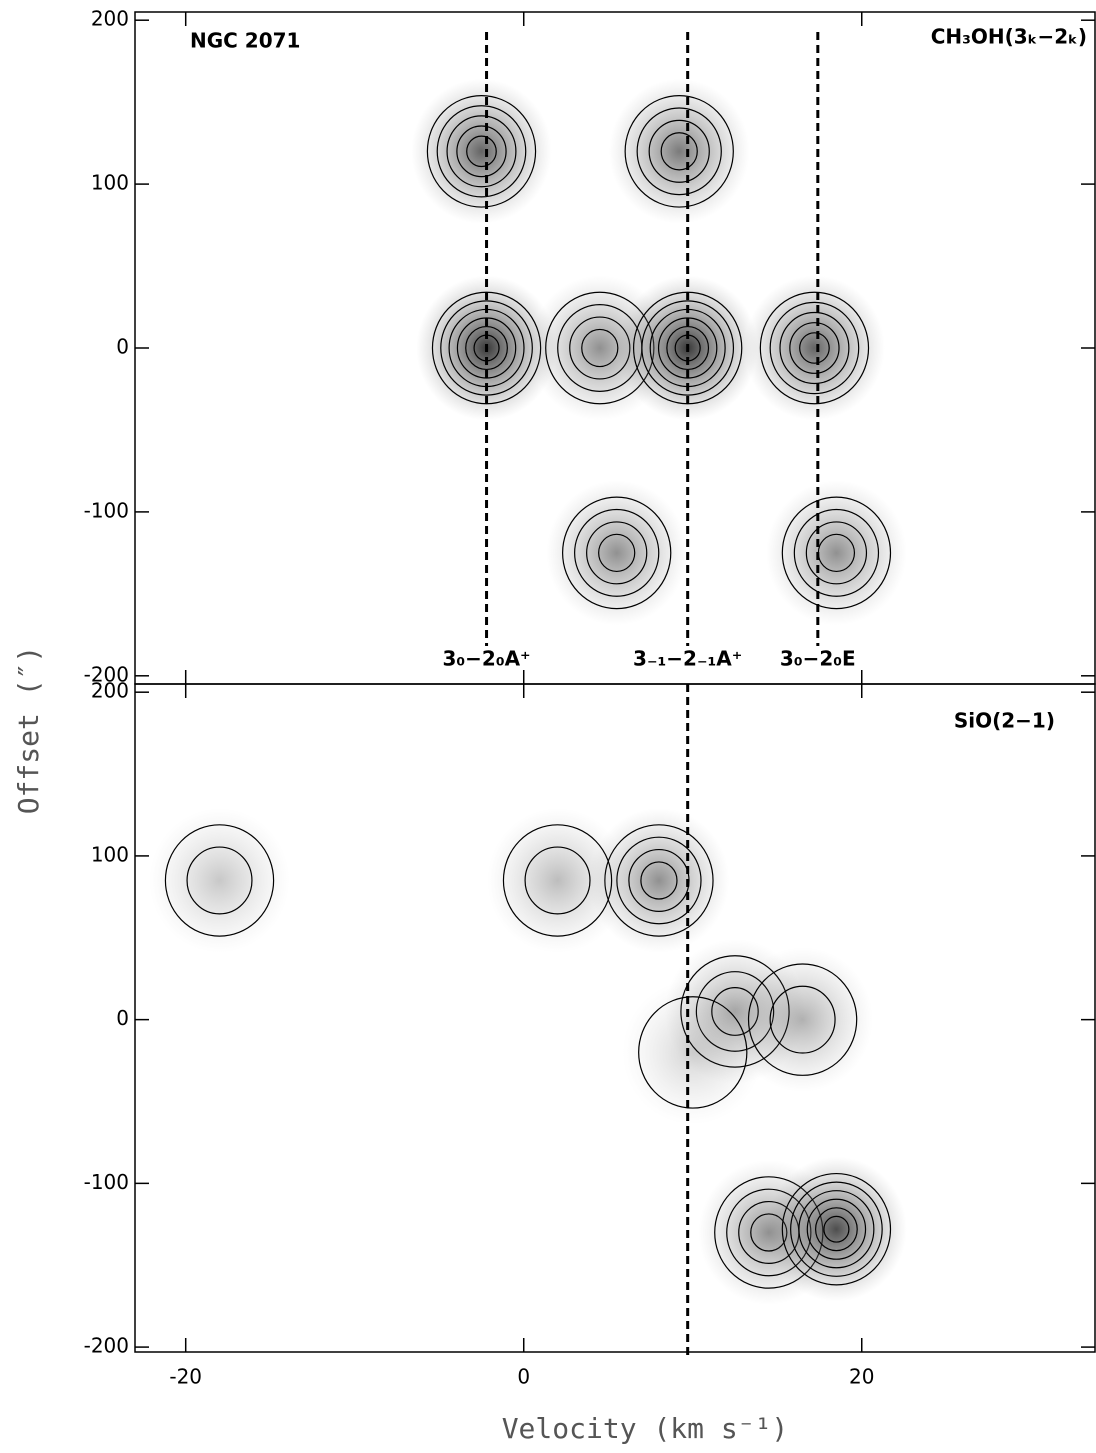  I want to click on line-label: 3₀−2₀A⁺, so click(486, 659).